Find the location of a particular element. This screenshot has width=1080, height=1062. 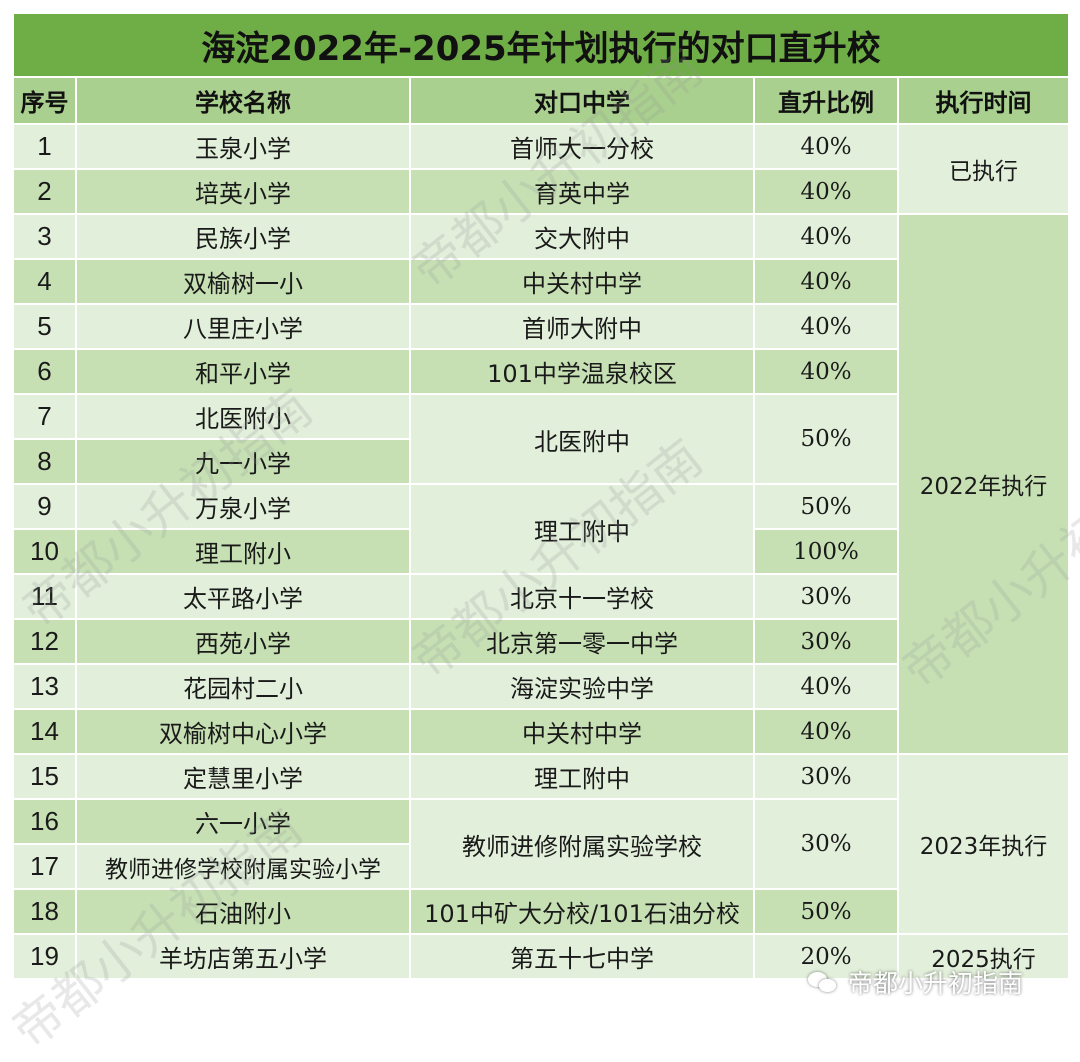

row-number: 5 is located at coordinates (44, 326).